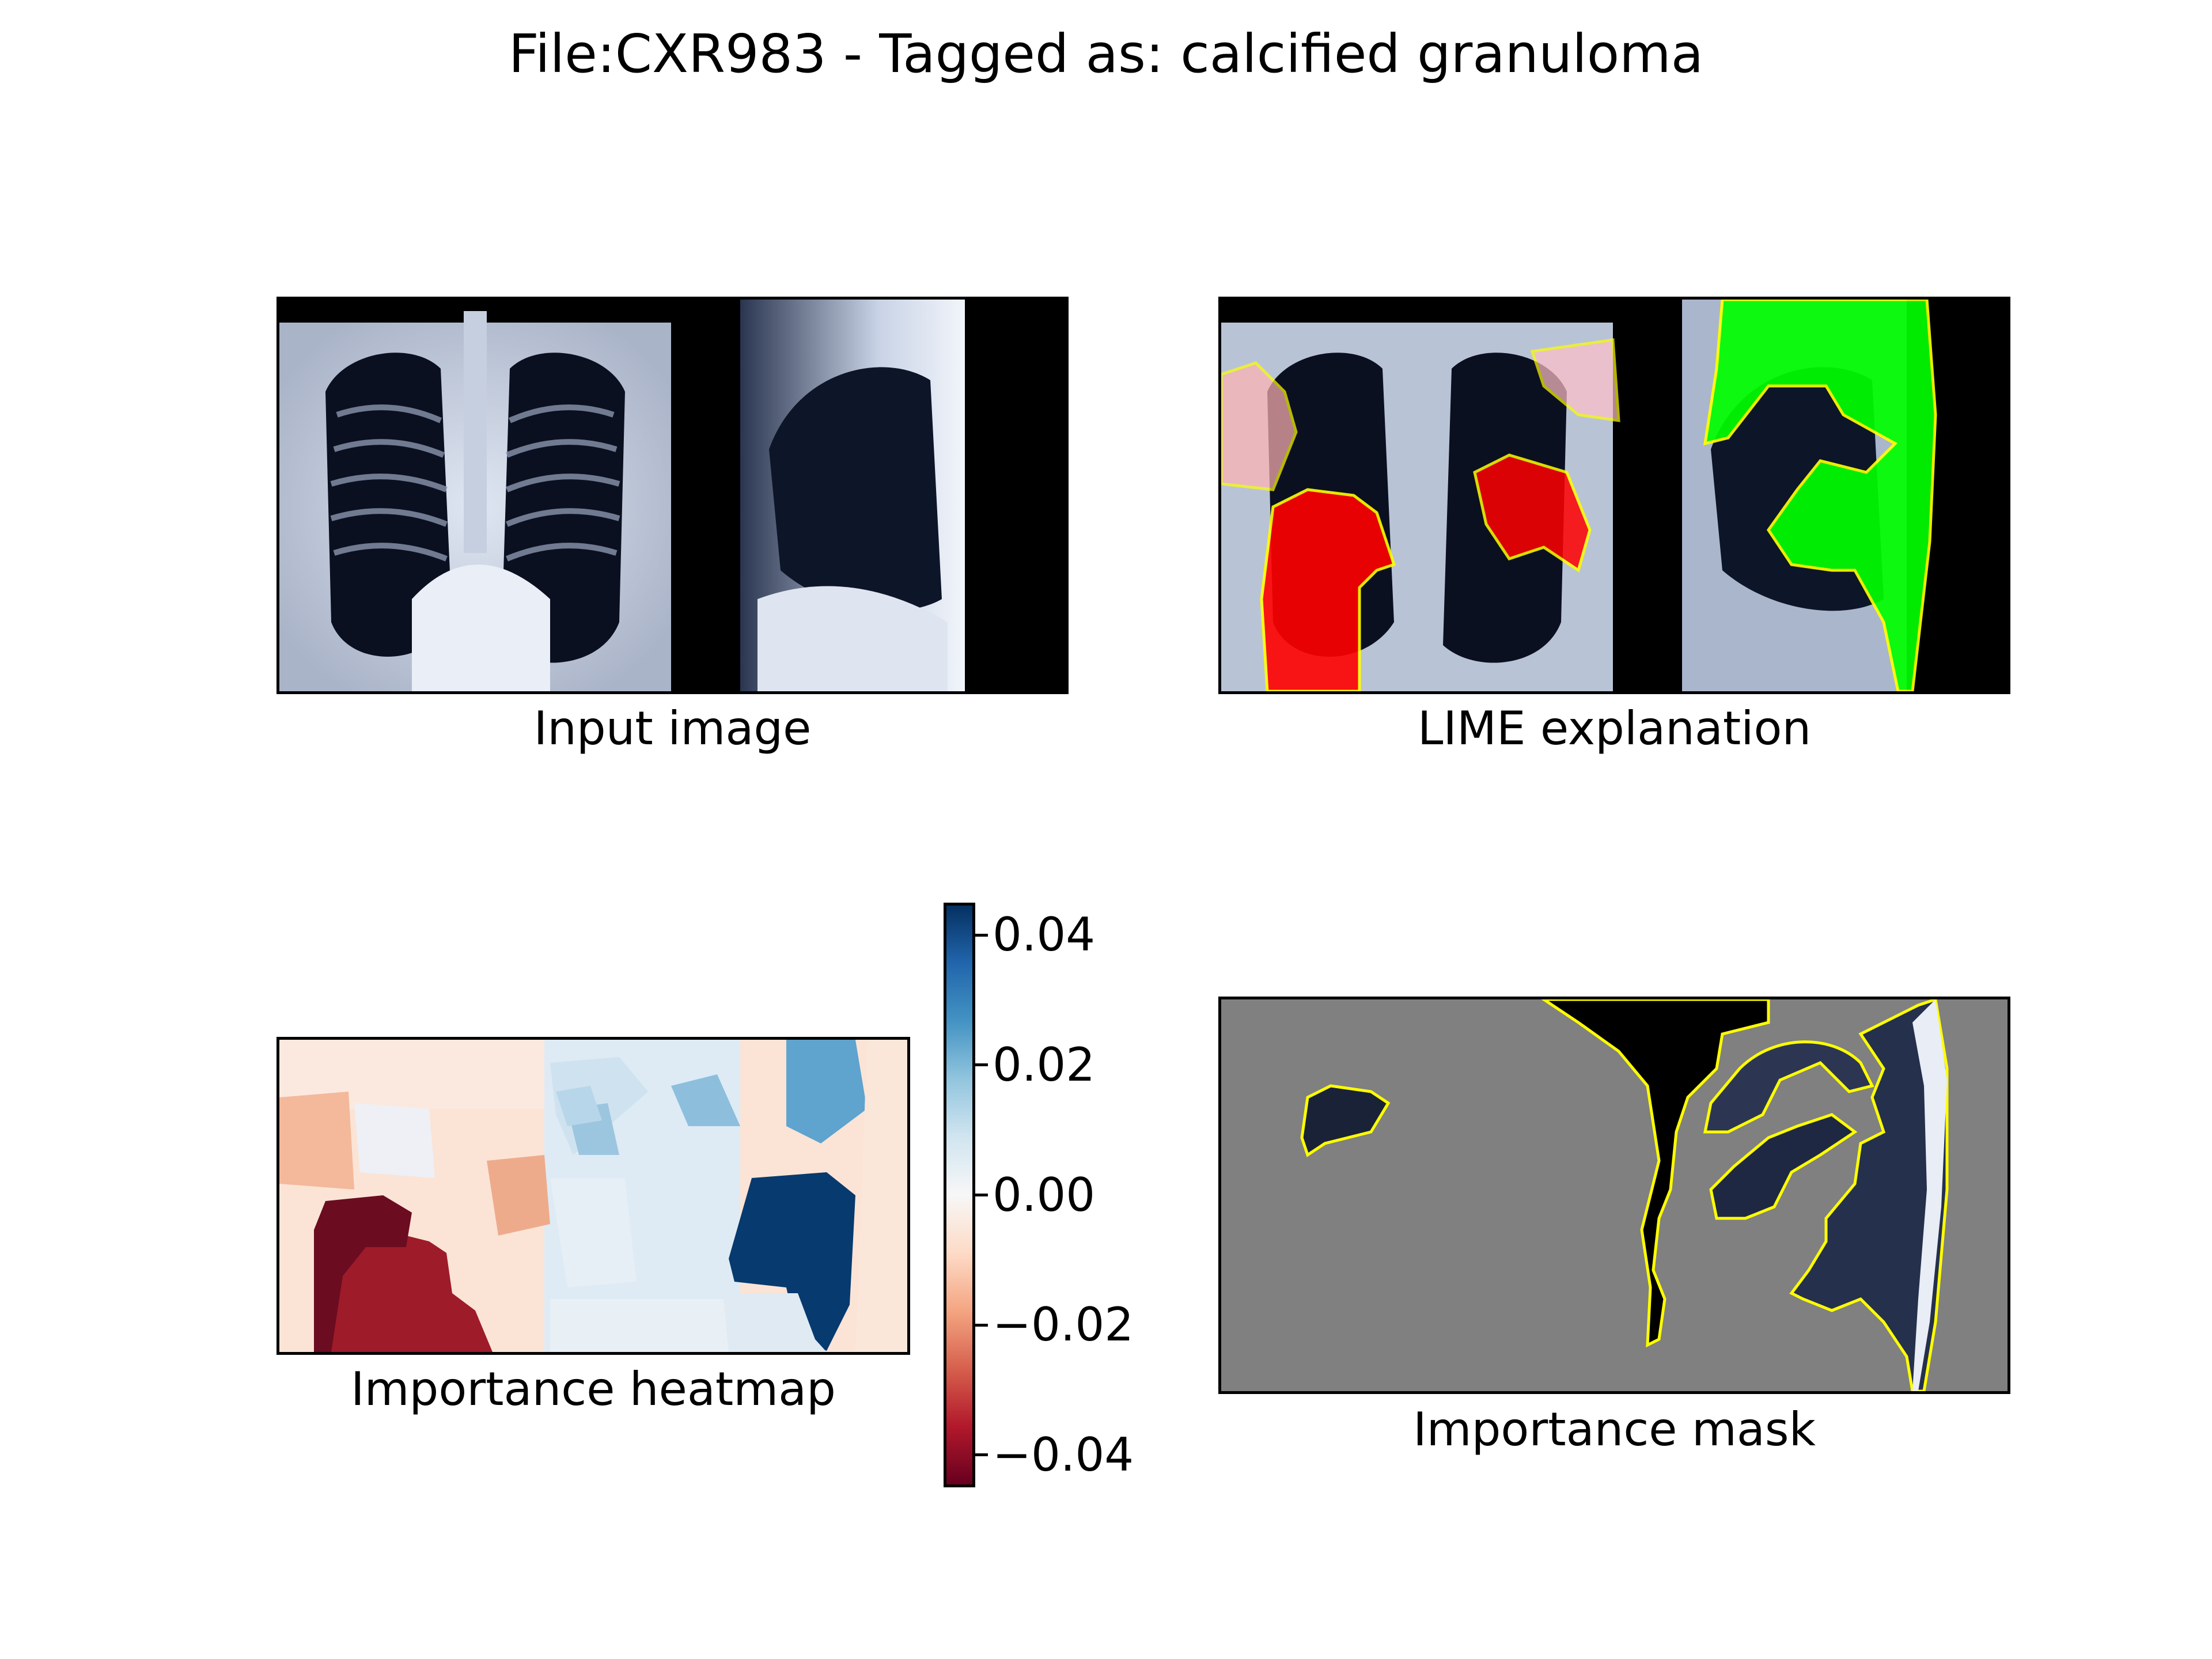 The width and height of the screenshot is (2212, 1659). I want to click on lime-overlay-image, so click(1614, 495).